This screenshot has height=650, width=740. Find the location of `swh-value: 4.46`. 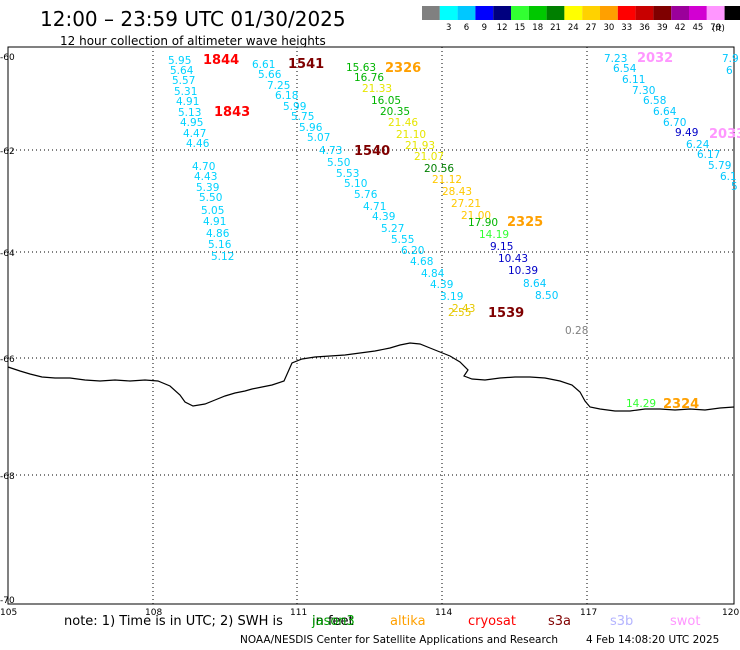

swh-value: 4.46 is located at coordinates (198, 144).